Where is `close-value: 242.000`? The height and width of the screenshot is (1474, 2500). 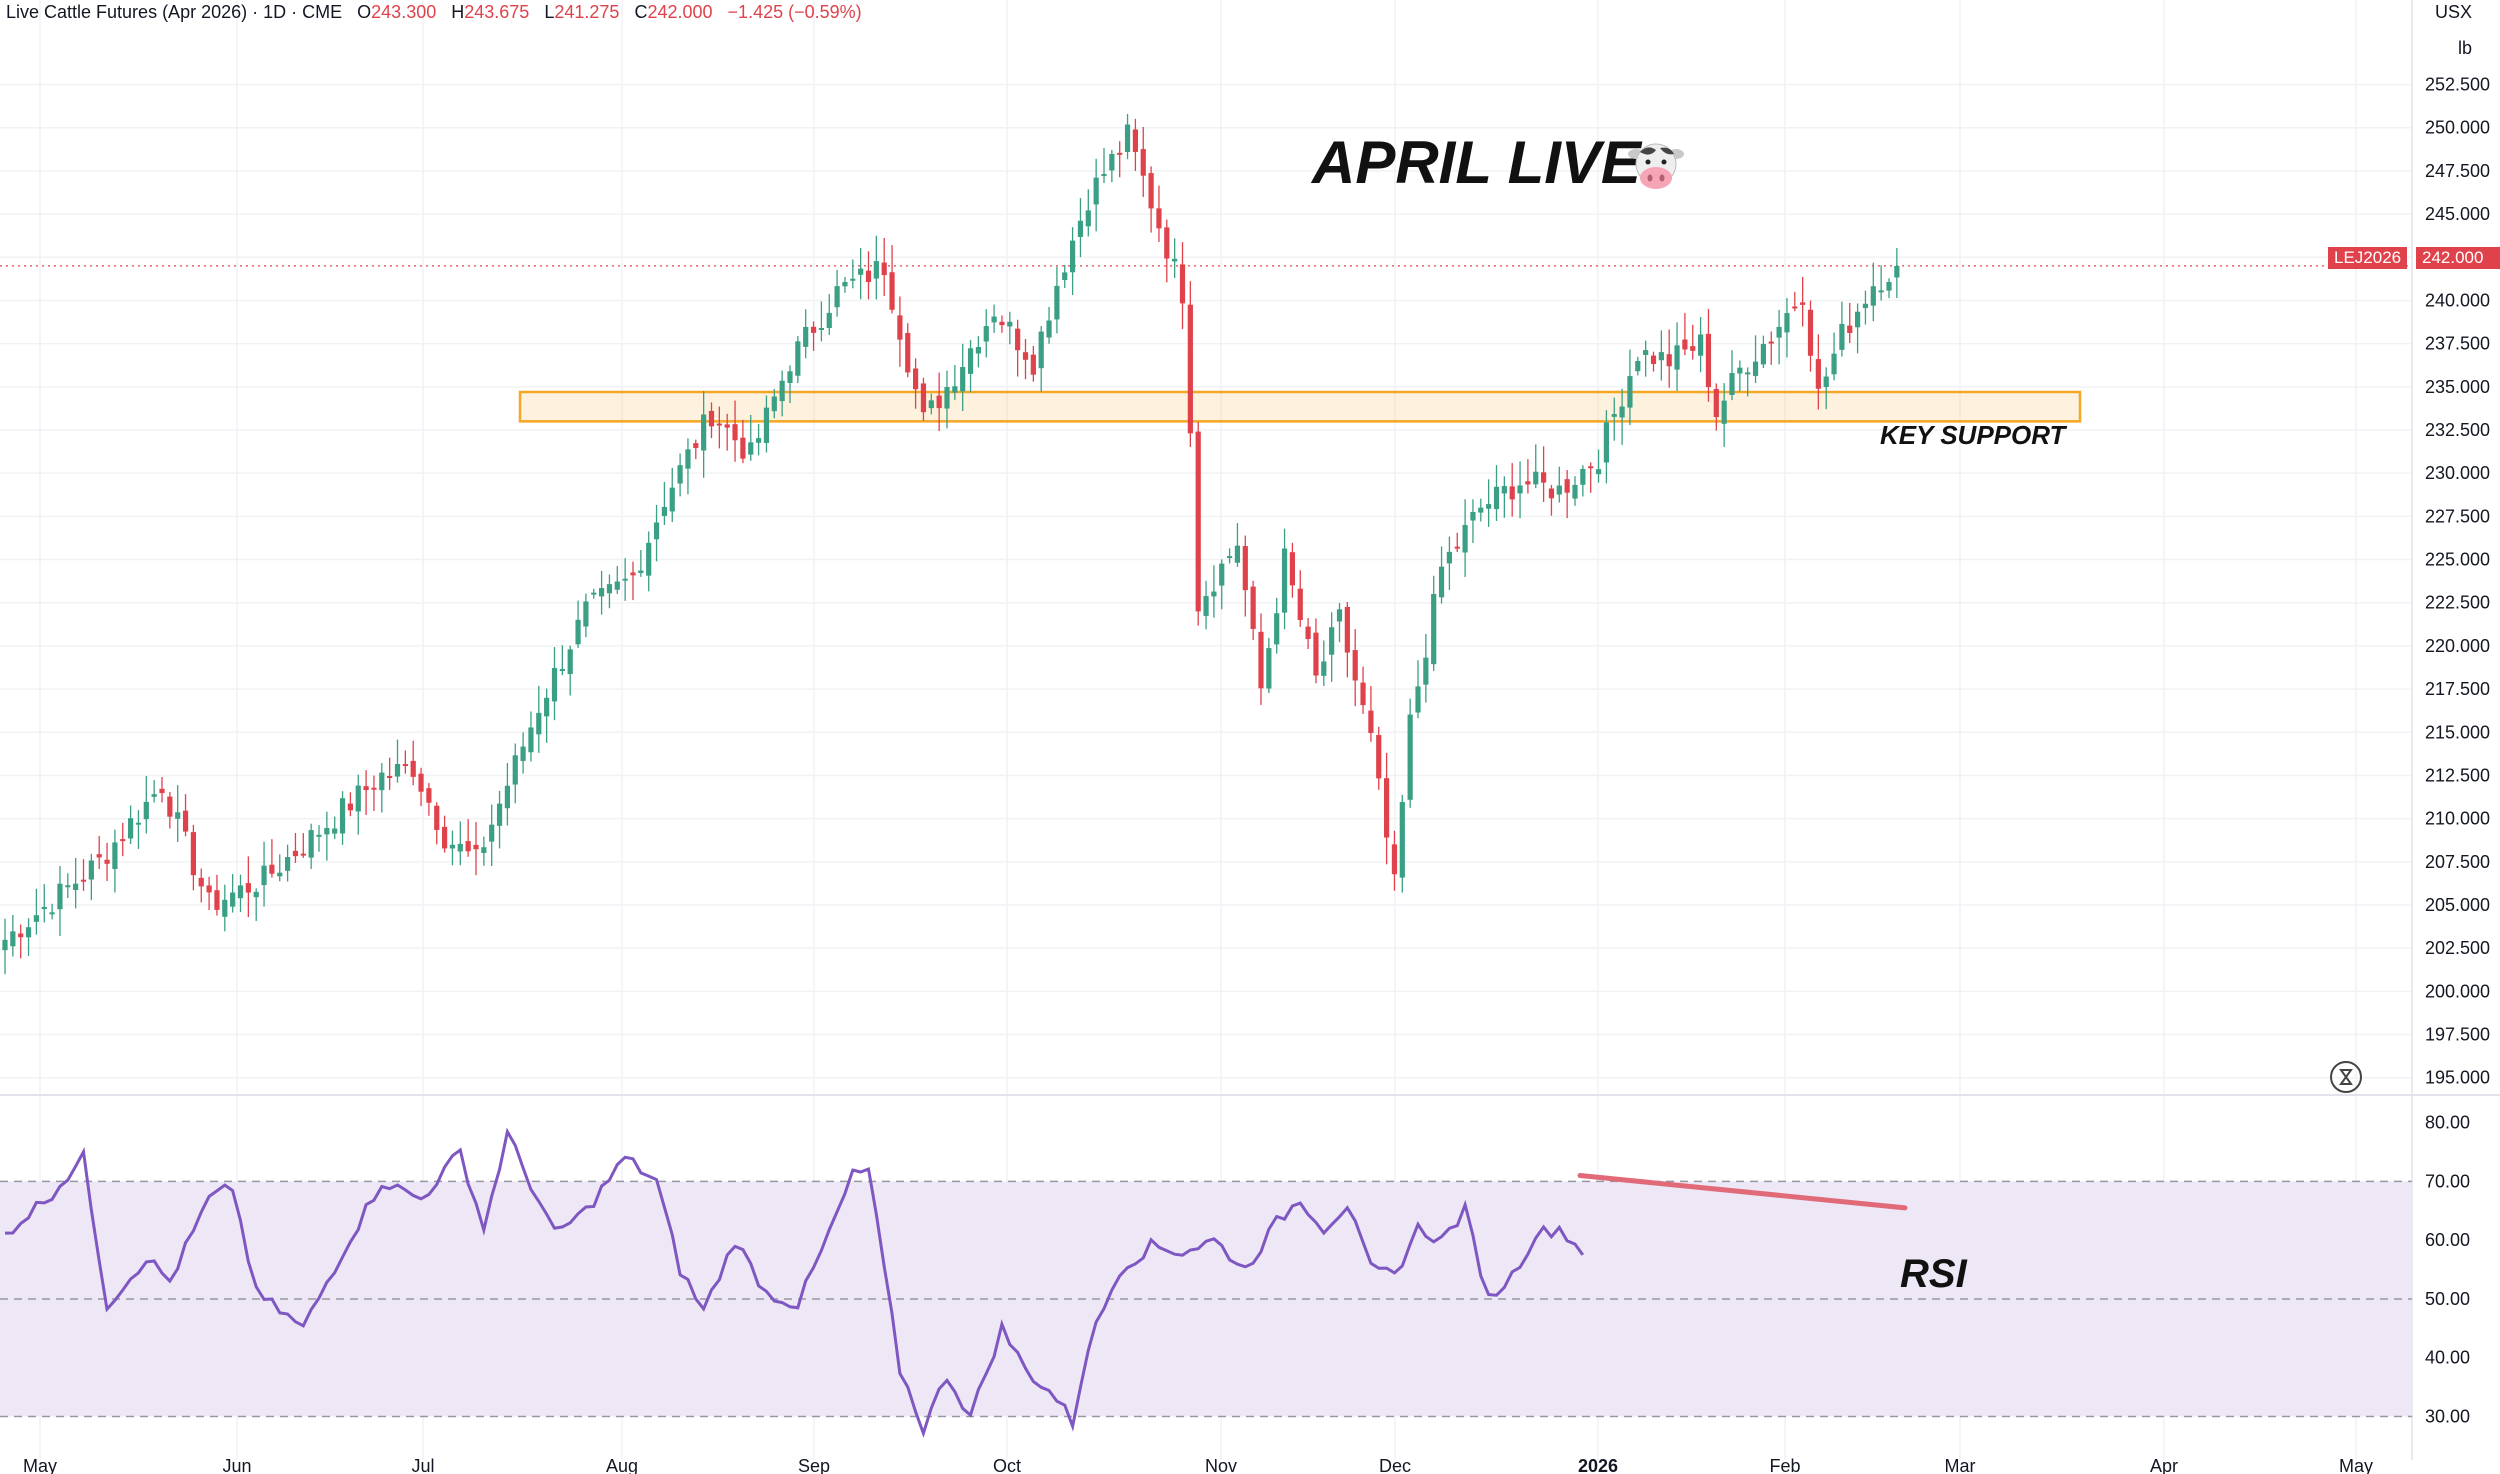
close-value: 242.000 is located at coordinates (680, 12).